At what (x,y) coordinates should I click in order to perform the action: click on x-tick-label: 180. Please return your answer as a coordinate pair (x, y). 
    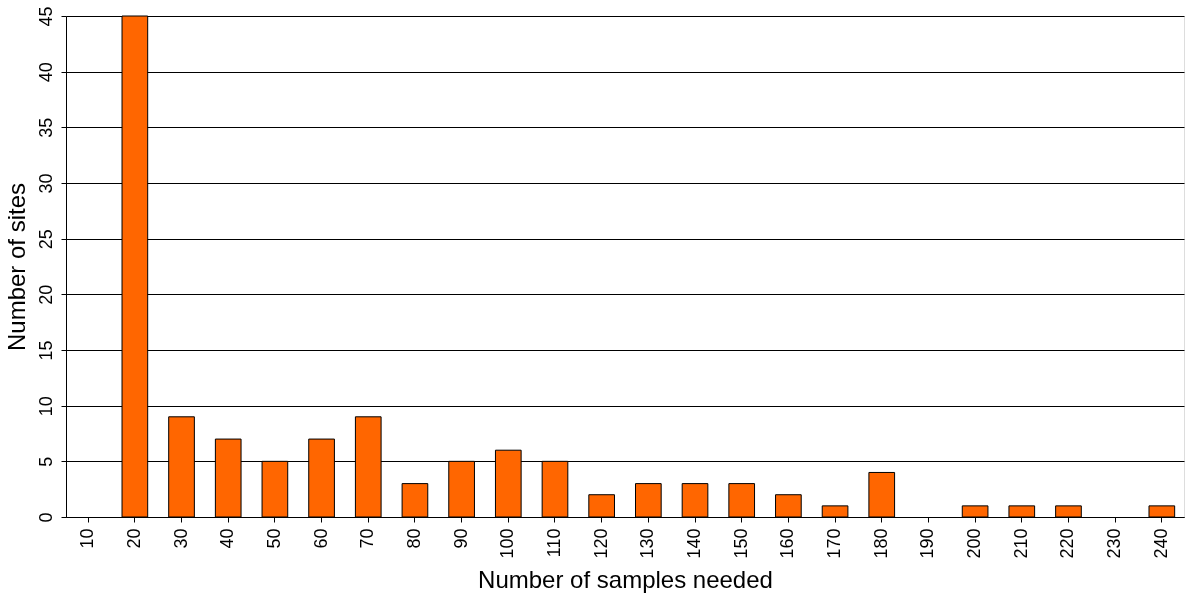
    Looking at the image, I should click on (880, 543).